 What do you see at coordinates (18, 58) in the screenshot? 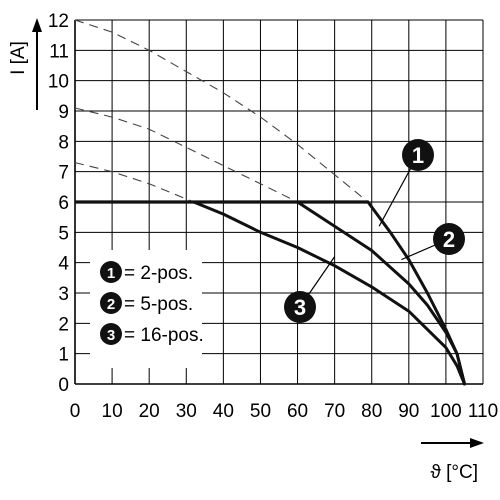
I see `y-axis-label: I [A]` at bounding box center [18, 58].